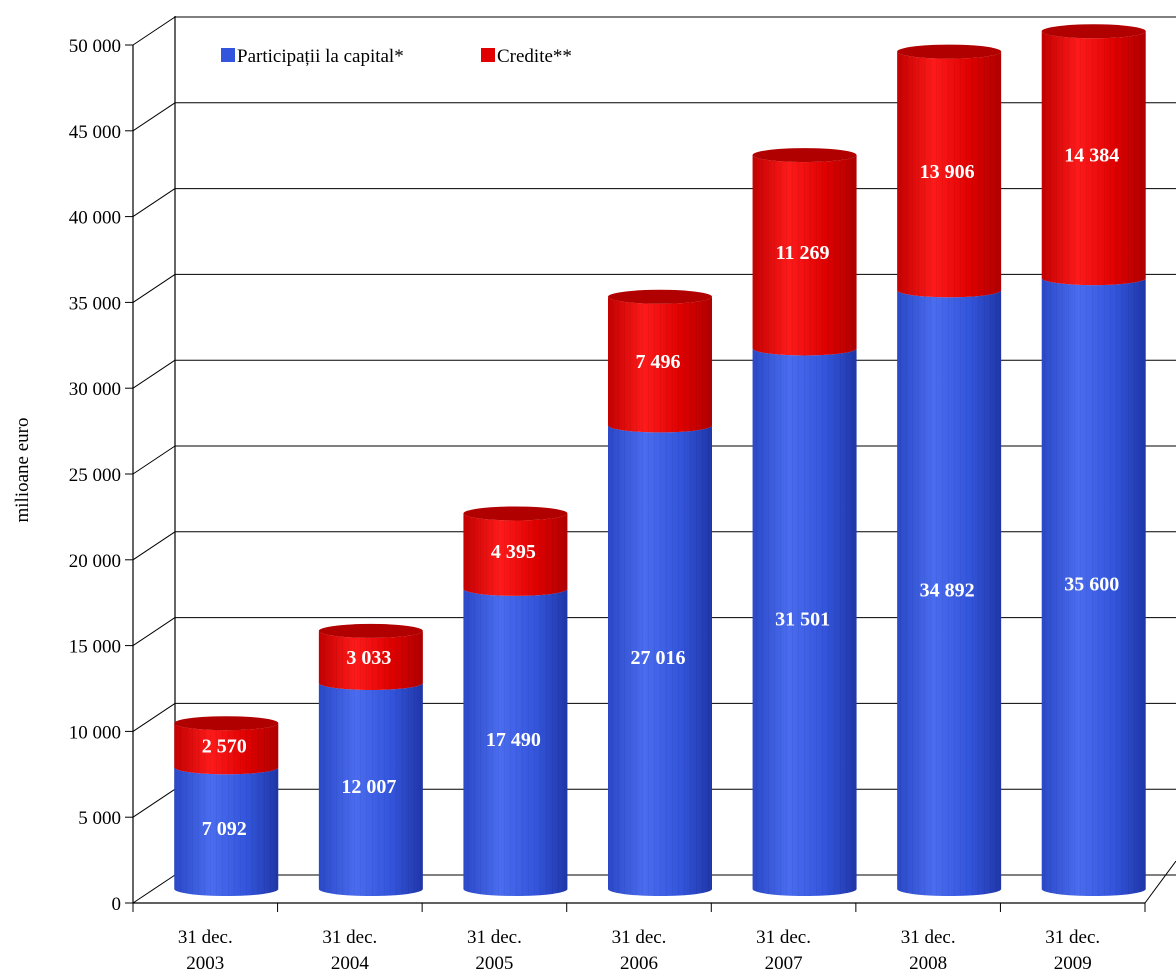 This screenshot has height=976, width=1176. Describe the element at coordinates (95, 389) in the screenshot. I see `y-tick-label: 30 000` at that location.